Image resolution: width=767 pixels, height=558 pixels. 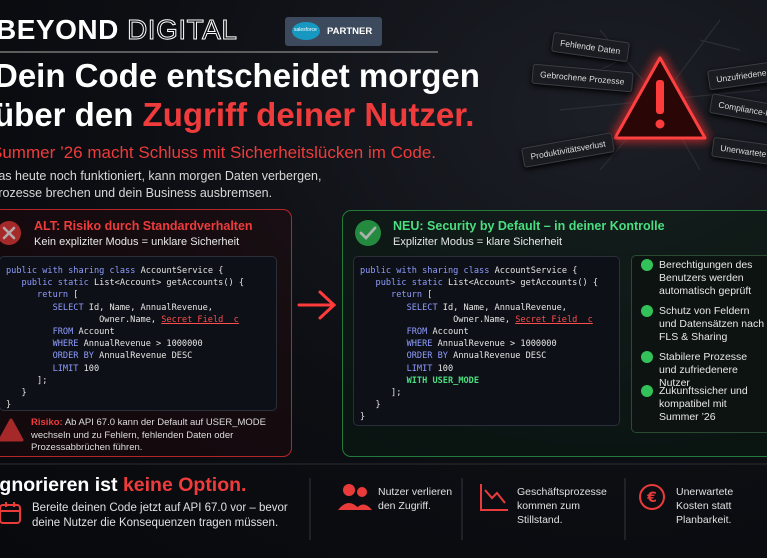 What do you see at coordinates (47, 422) in the screenshot?
I see `risk-label: Risiko:` at bounding box center [47, 422].